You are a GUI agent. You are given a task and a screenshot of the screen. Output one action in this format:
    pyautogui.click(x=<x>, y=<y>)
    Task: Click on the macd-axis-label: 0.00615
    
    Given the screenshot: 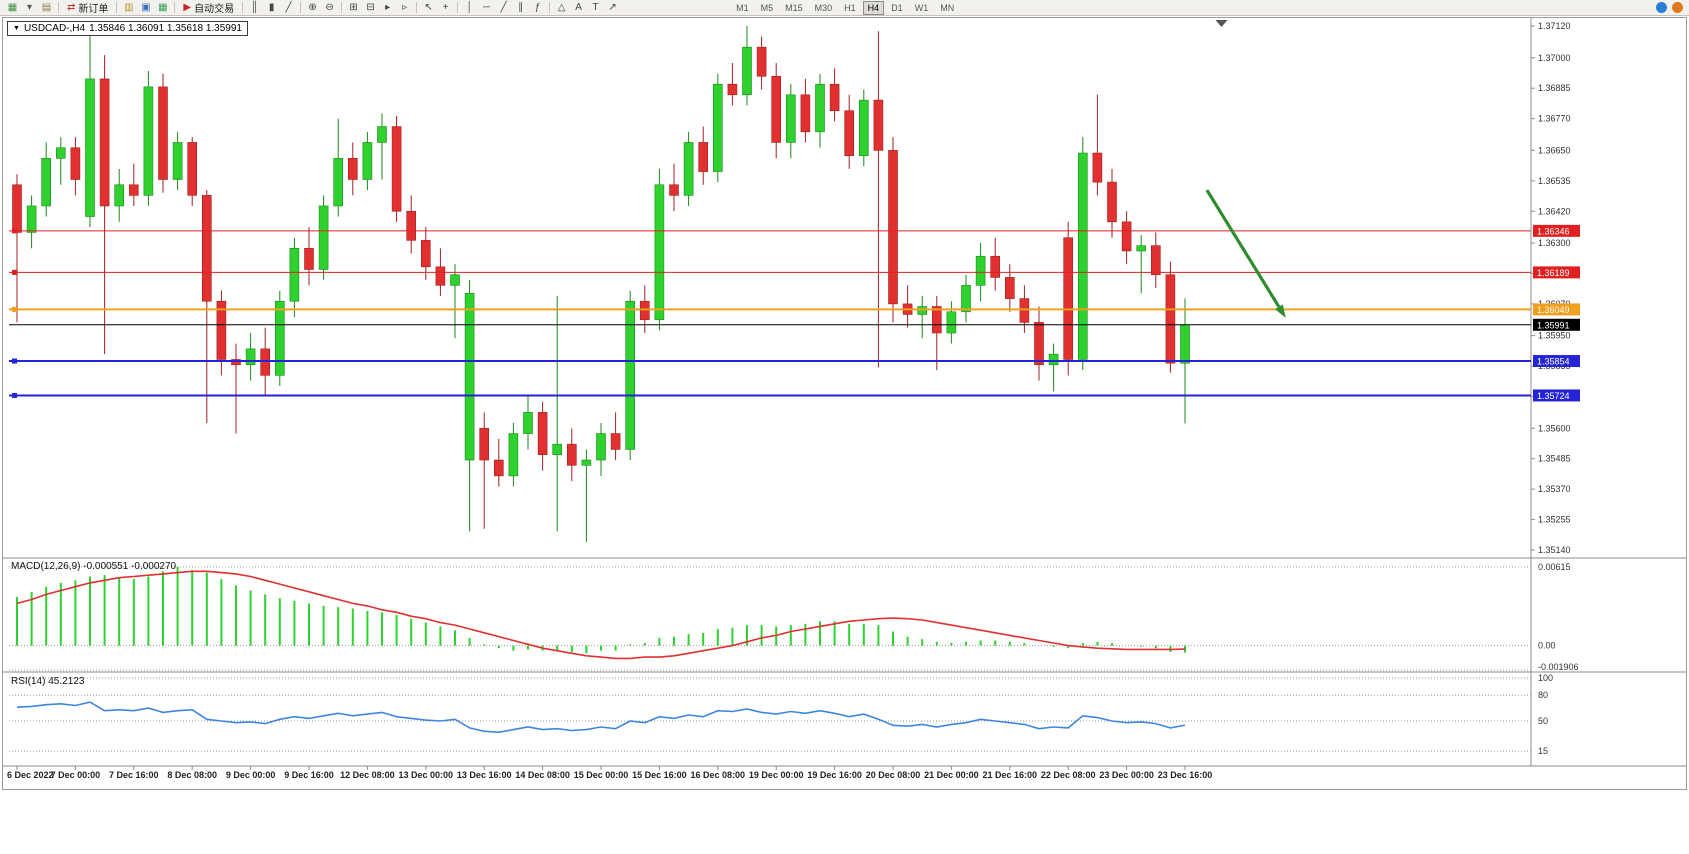 What is the action you would take?
    pyautogui.click(x=1554, y=567)
    